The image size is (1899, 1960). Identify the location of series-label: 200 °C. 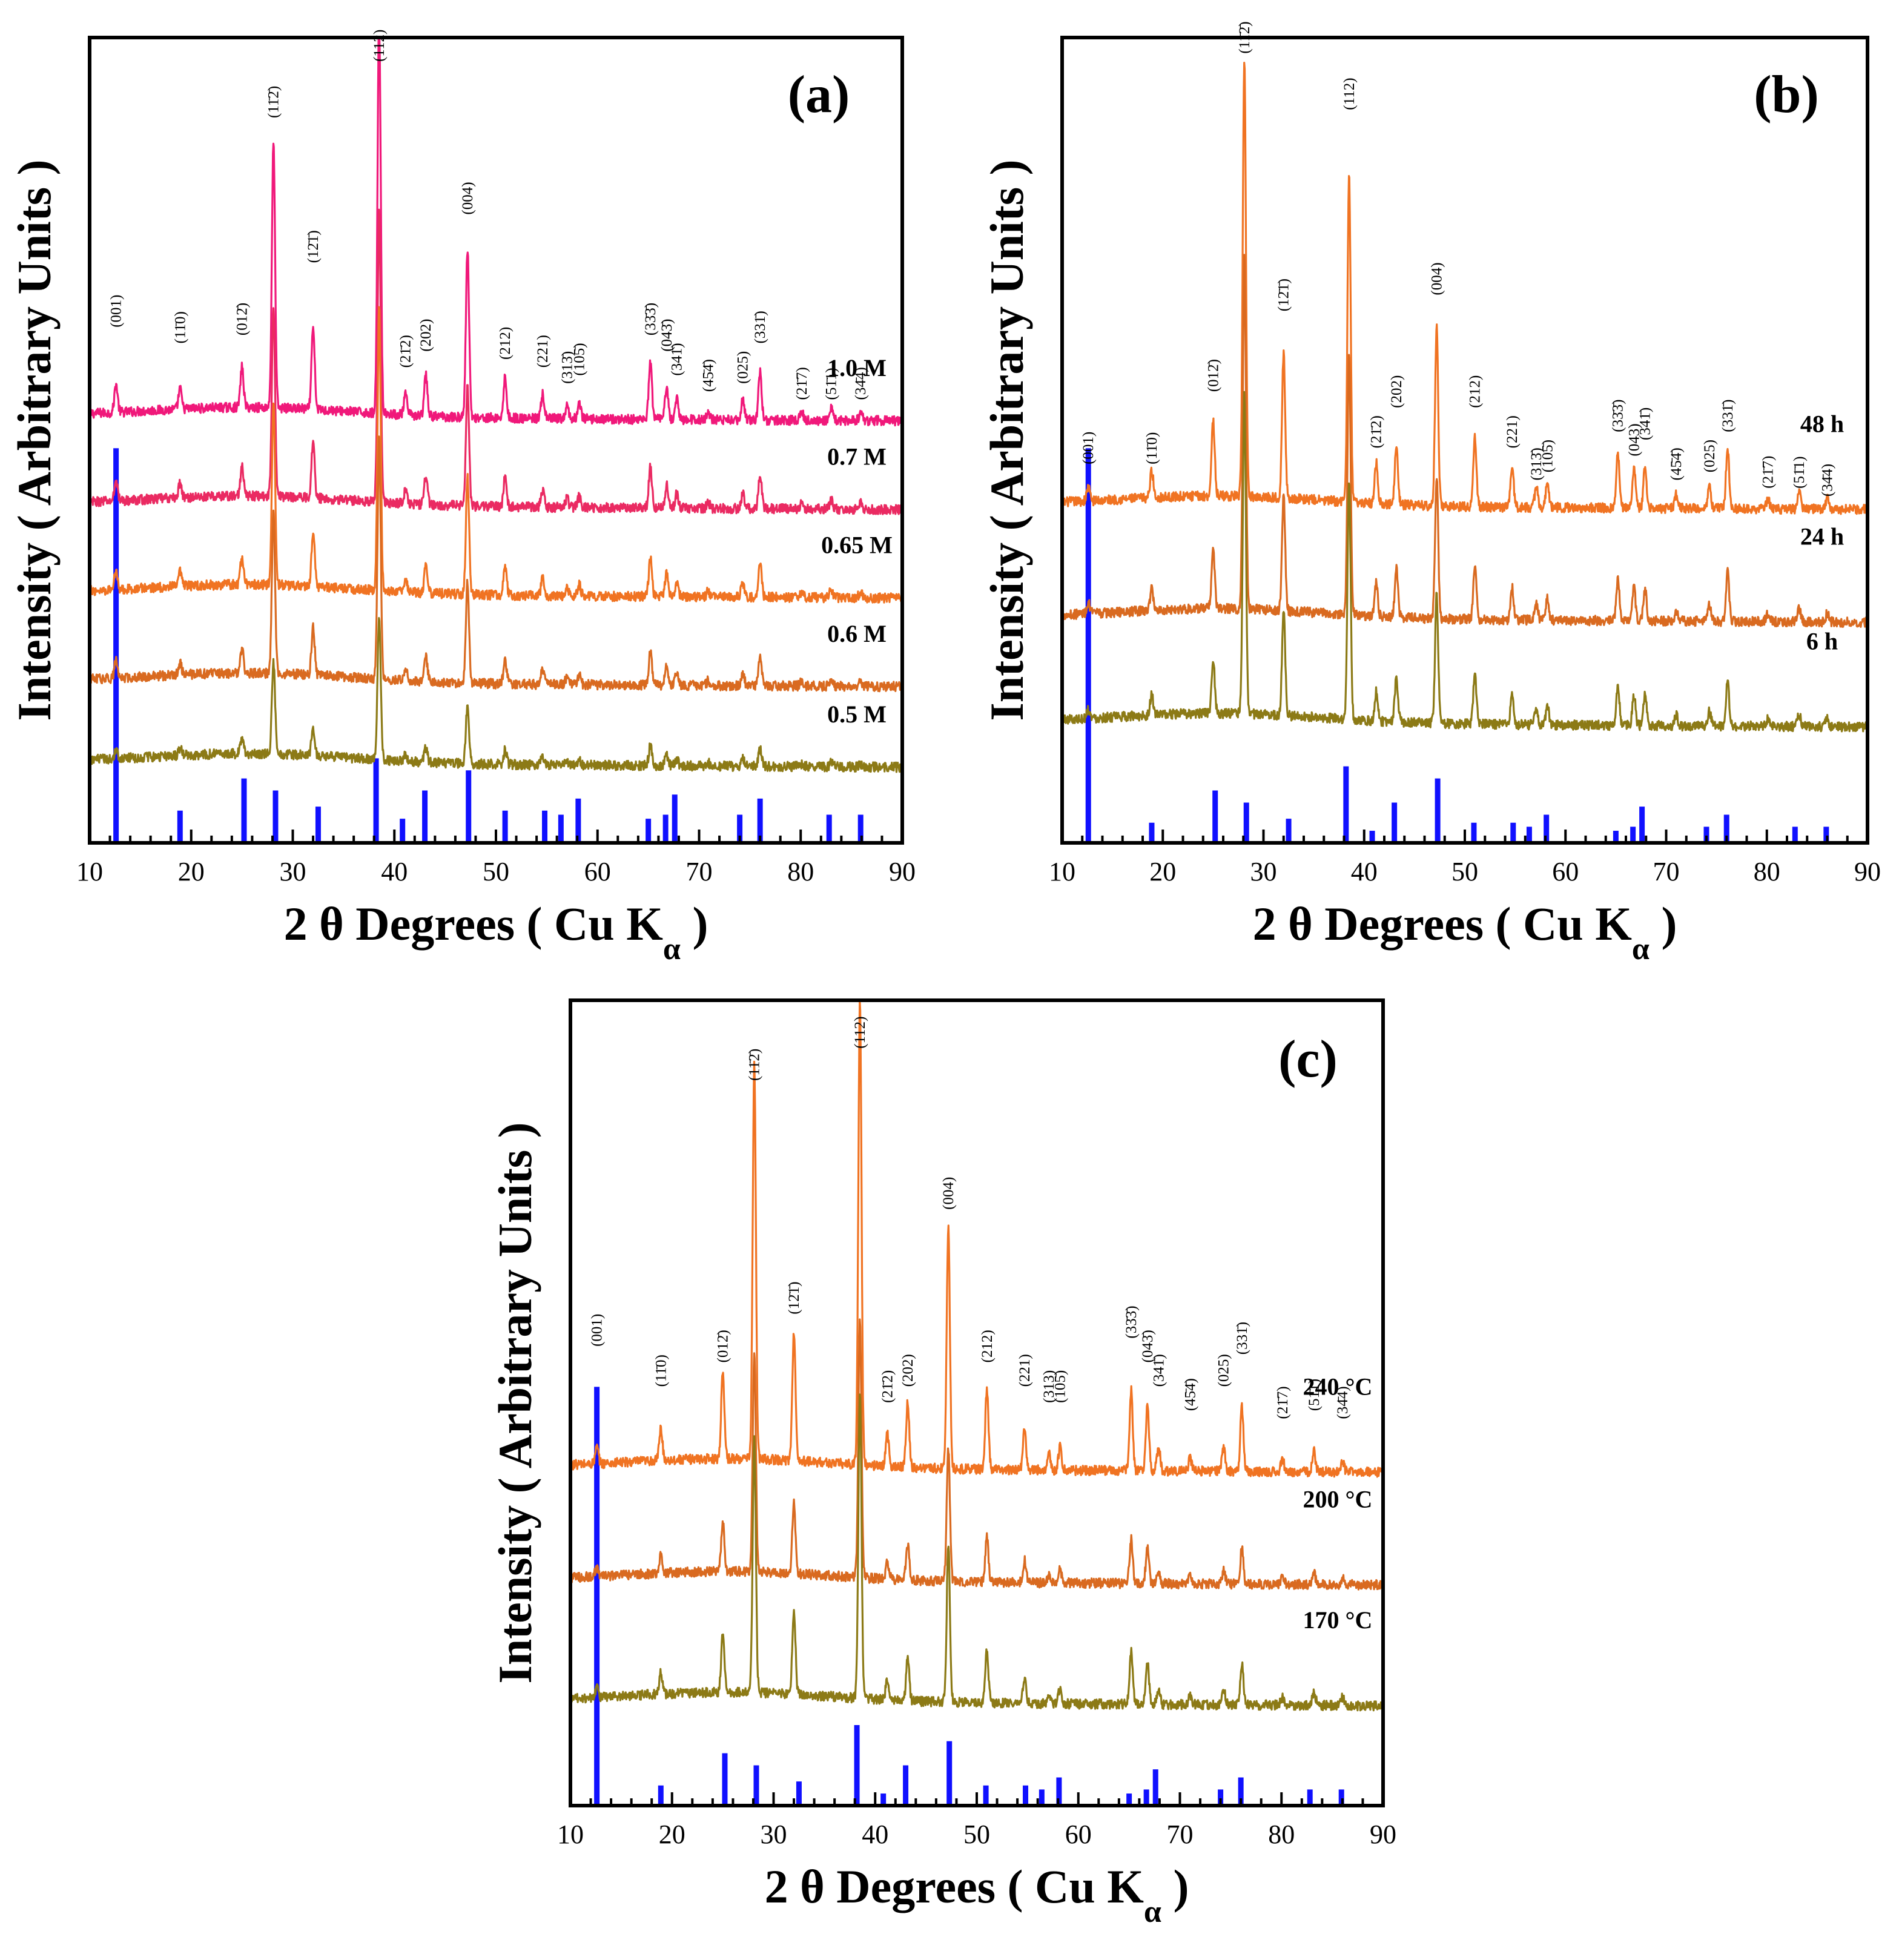
(1338, 1500).